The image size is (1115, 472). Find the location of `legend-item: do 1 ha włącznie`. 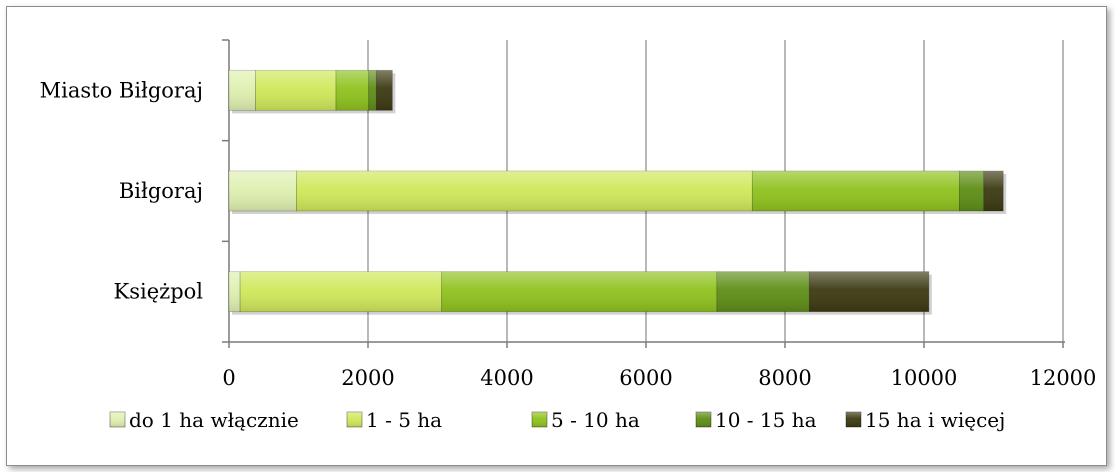

legend-item: do 1 ha włącznie is located at coordinates (204, 420).